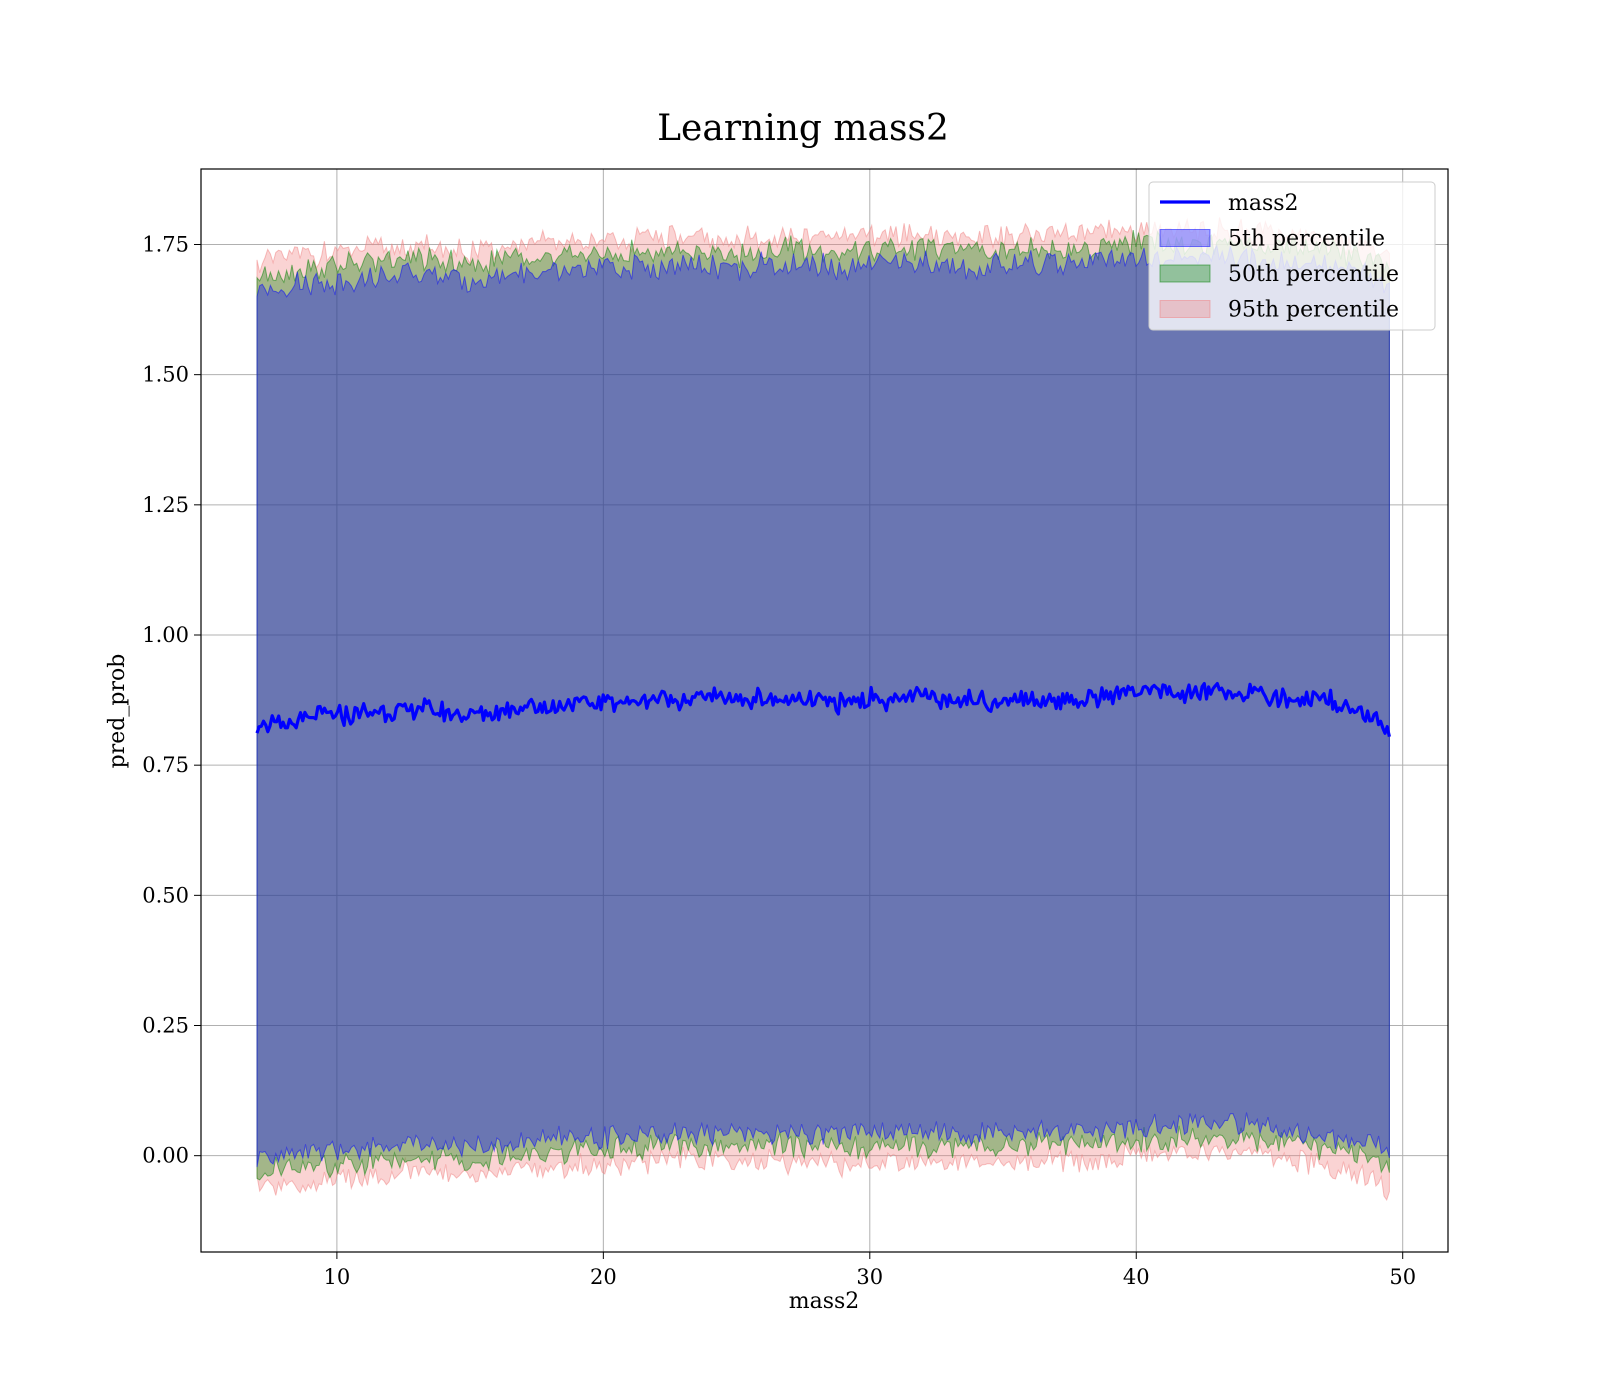  What do you see at coordinates (1306, 239) in the screenshot?
I see `legend-label-5th-percentile: 5th percentile` at bounding box center [1306, 239].